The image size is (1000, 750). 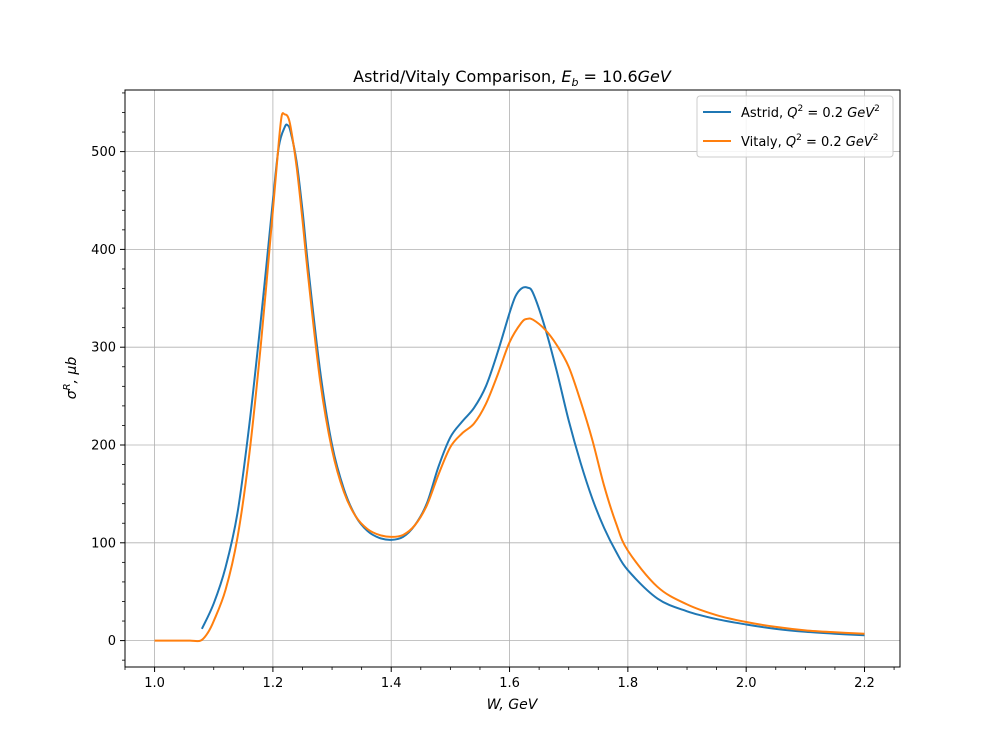 What do you see at coordinates (391, 683) in the screenshot?
I see `x-tick-label: 1.4` at bounding box center [391, 683].